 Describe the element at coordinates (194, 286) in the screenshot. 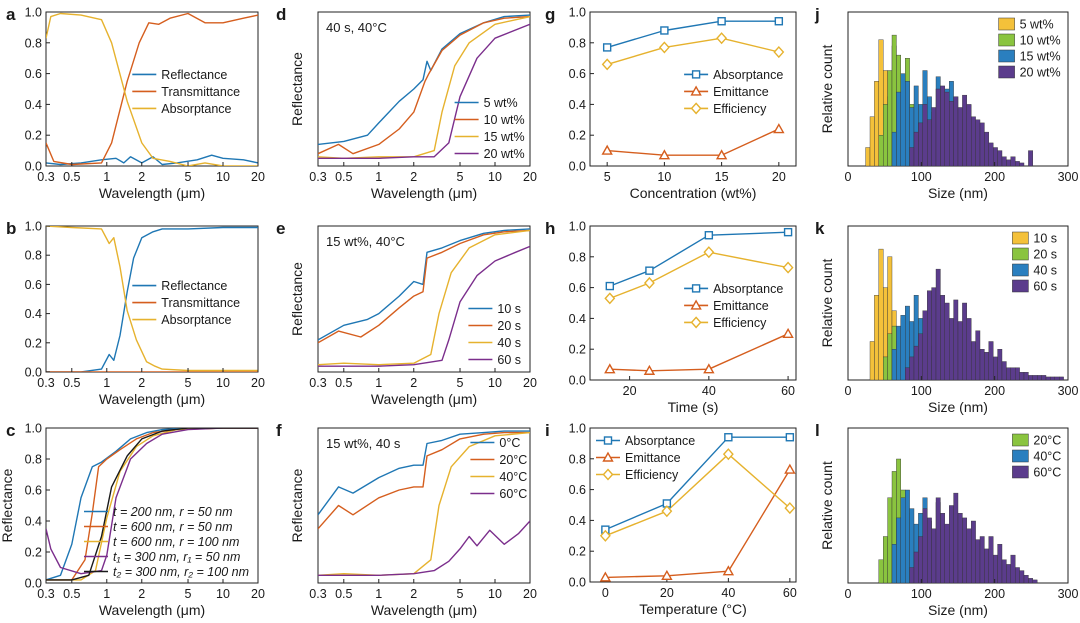

I see `legend-label-b-0: Reflectance` at that location.